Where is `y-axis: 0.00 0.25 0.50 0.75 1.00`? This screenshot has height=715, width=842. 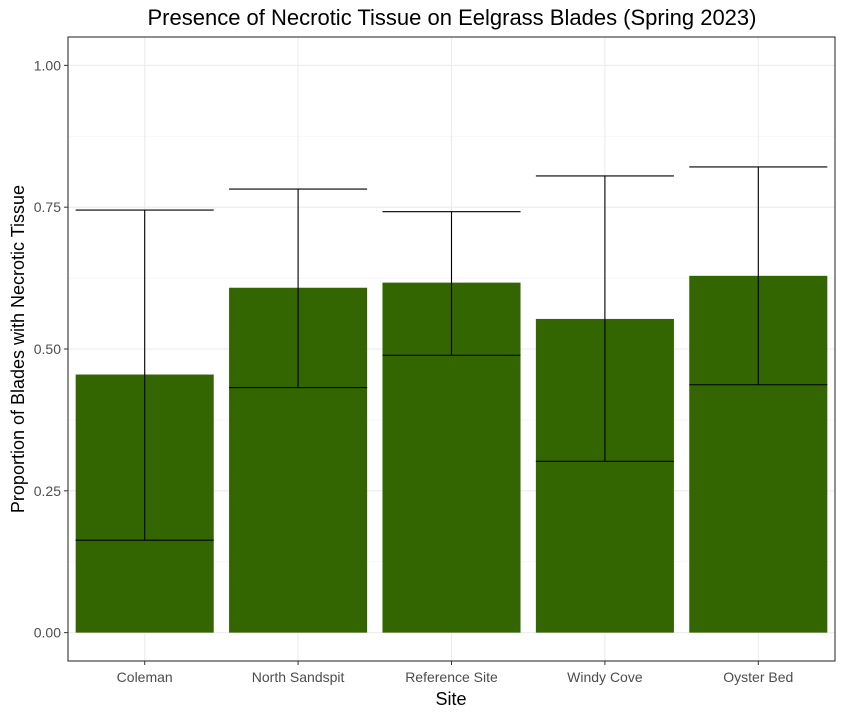 y-axis: 0.00 0.25 0.50 0.75 1.00 is located at coordinates (51, 349).